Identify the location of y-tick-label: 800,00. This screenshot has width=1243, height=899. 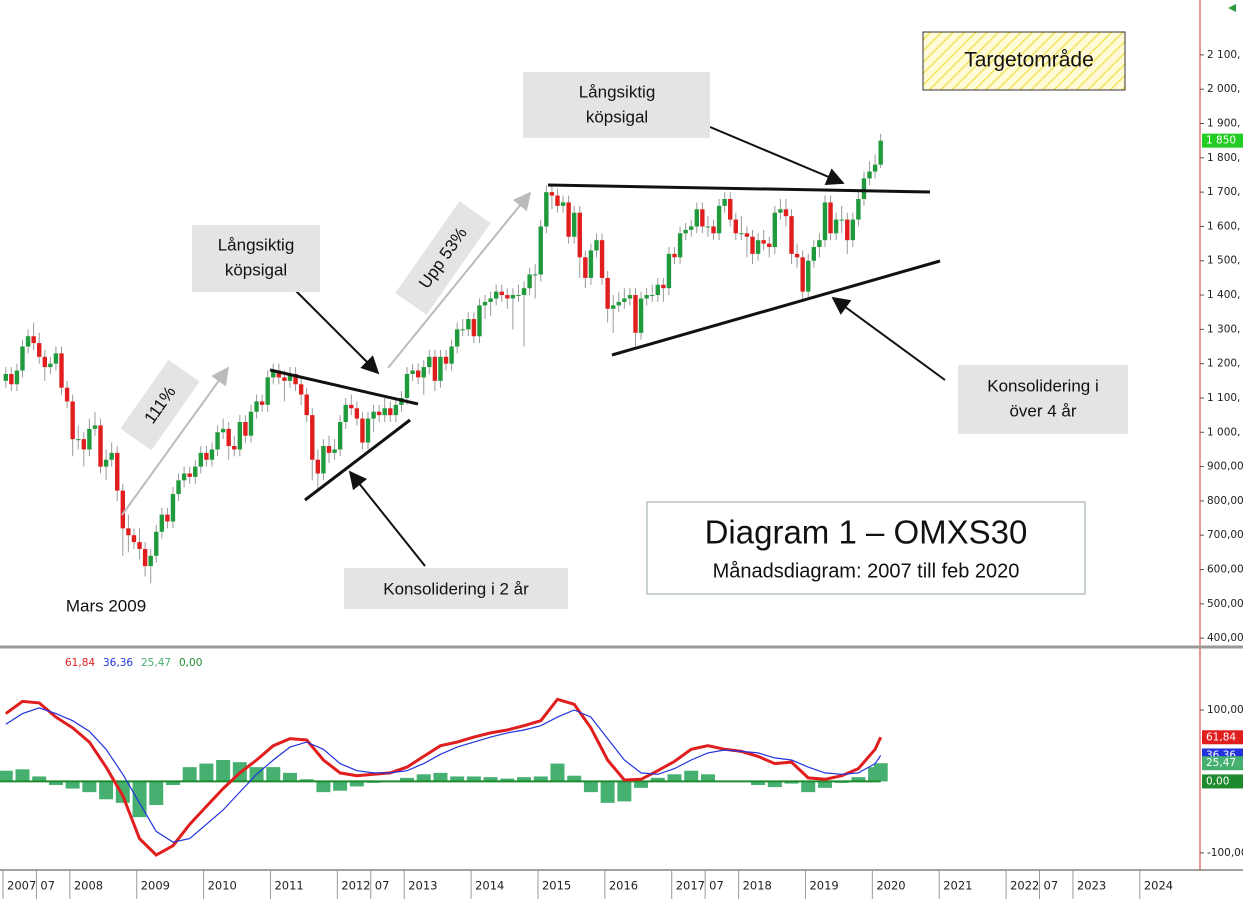
(1225, 501).